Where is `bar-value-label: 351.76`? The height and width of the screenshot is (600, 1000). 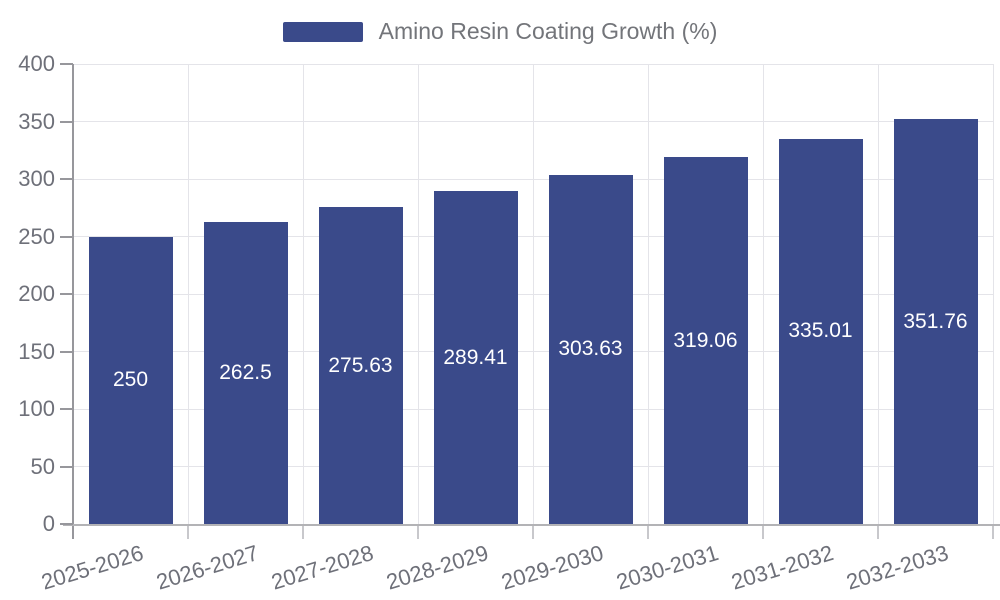
bar-value-label: 351.76 is located at coordinates (935, 321).